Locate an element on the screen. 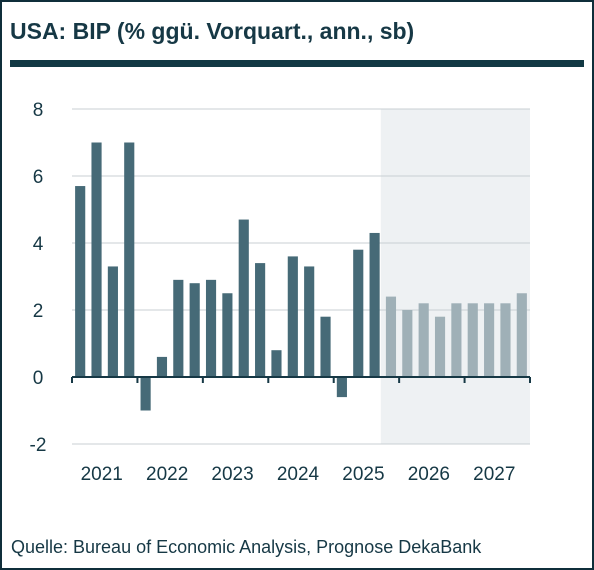 Image resolution: width=594 pixels, height=570 pixels. y-tick-label: 2 is located at coordinates (38, 311).